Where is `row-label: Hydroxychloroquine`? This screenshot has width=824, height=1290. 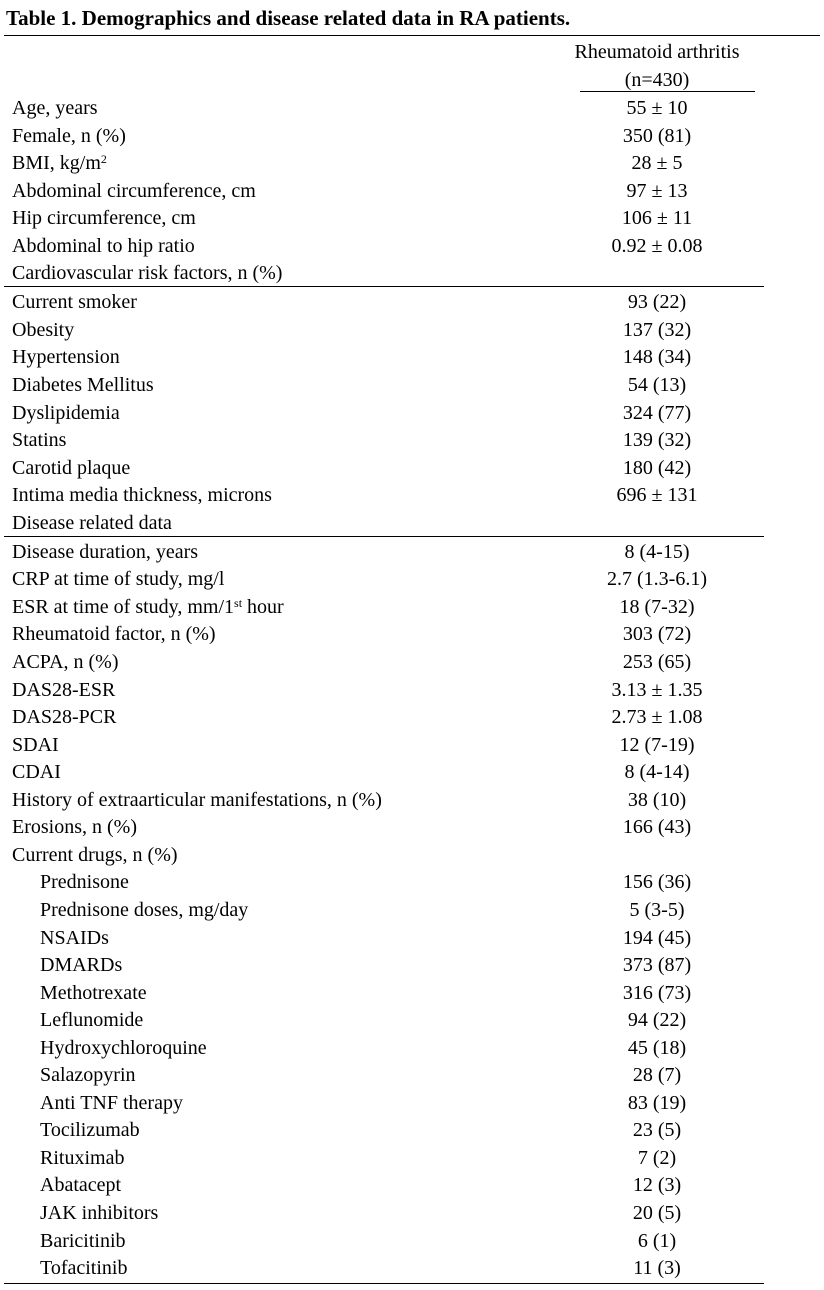 row-label: Hydroxychloroquine is located at coordinates (123, 1048).